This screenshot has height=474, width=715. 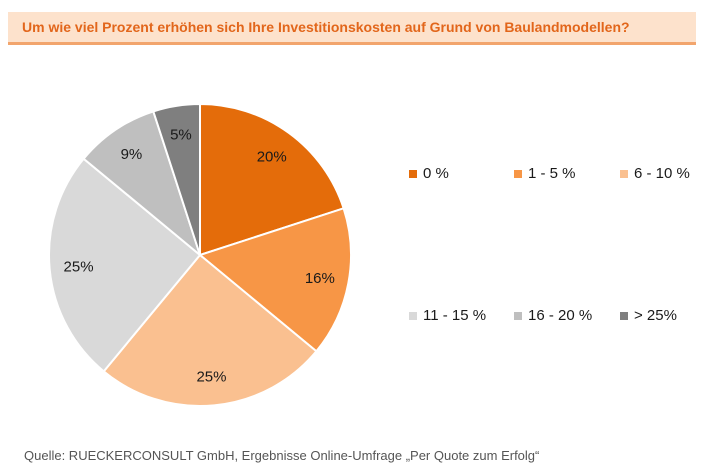 I want to click on legend-label: 16 - 20 %, so click(x=560, y=315).